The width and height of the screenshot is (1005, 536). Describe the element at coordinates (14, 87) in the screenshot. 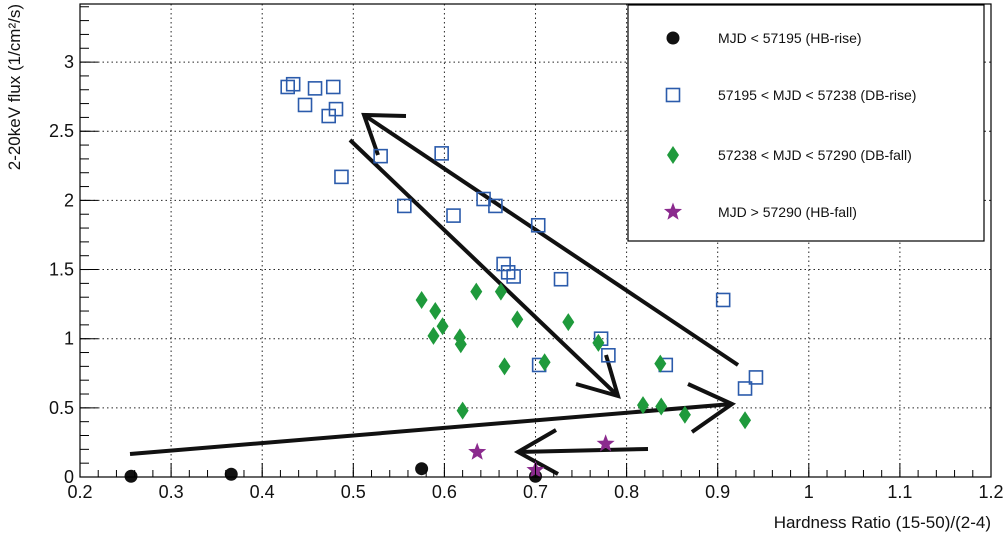

I see `y-axis-title: 2-20keV flux (1/cm²/s)` at that location.